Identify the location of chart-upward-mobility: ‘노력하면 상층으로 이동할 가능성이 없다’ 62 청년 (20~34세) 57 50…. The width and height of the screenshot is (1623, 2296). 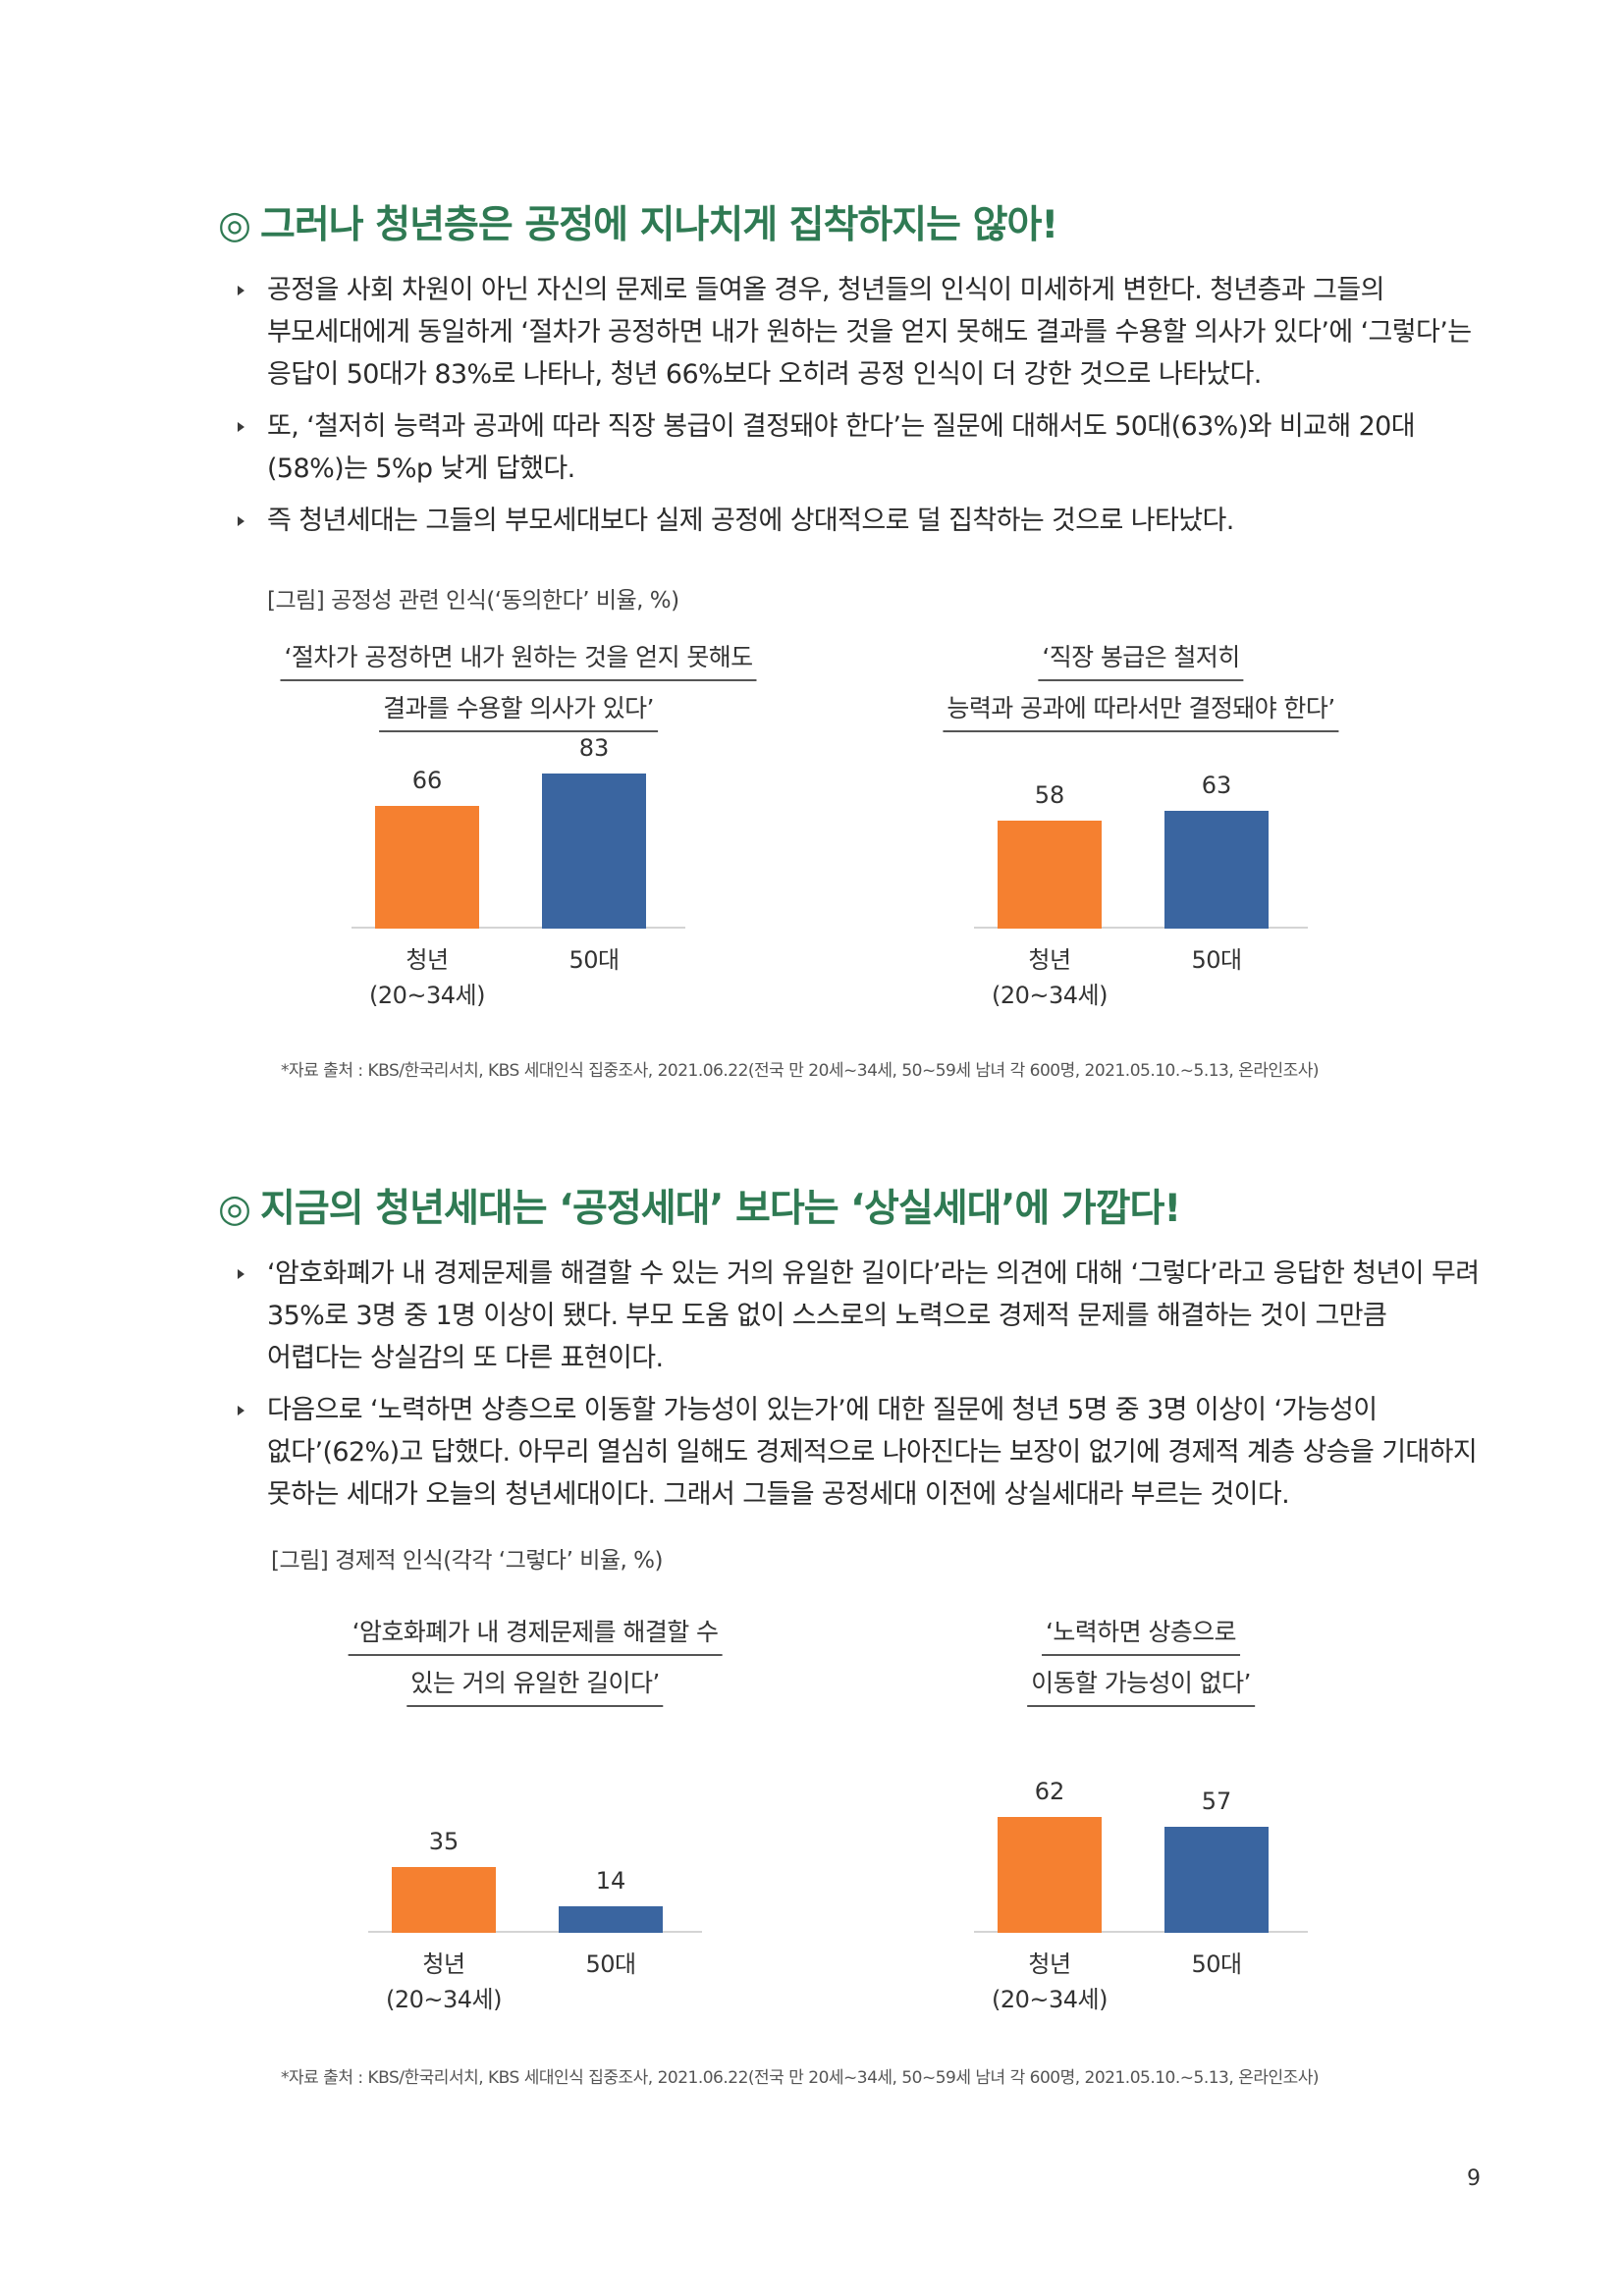
(1141, 1829).